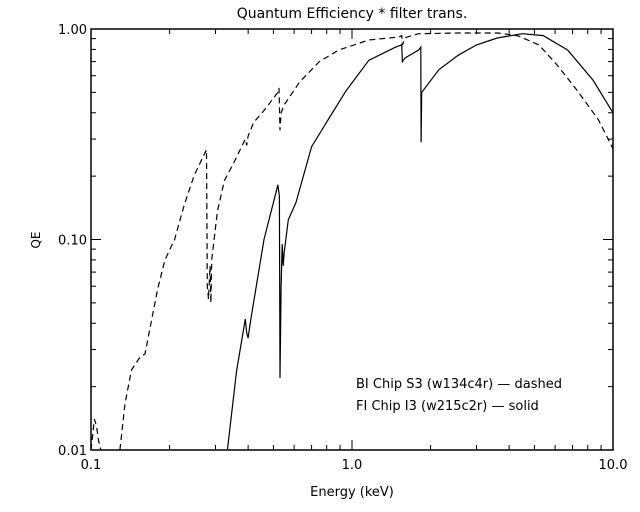 This screenshot has width=640, height=512. I want to click on x-tick-label: 0.1, so click(91, 465).